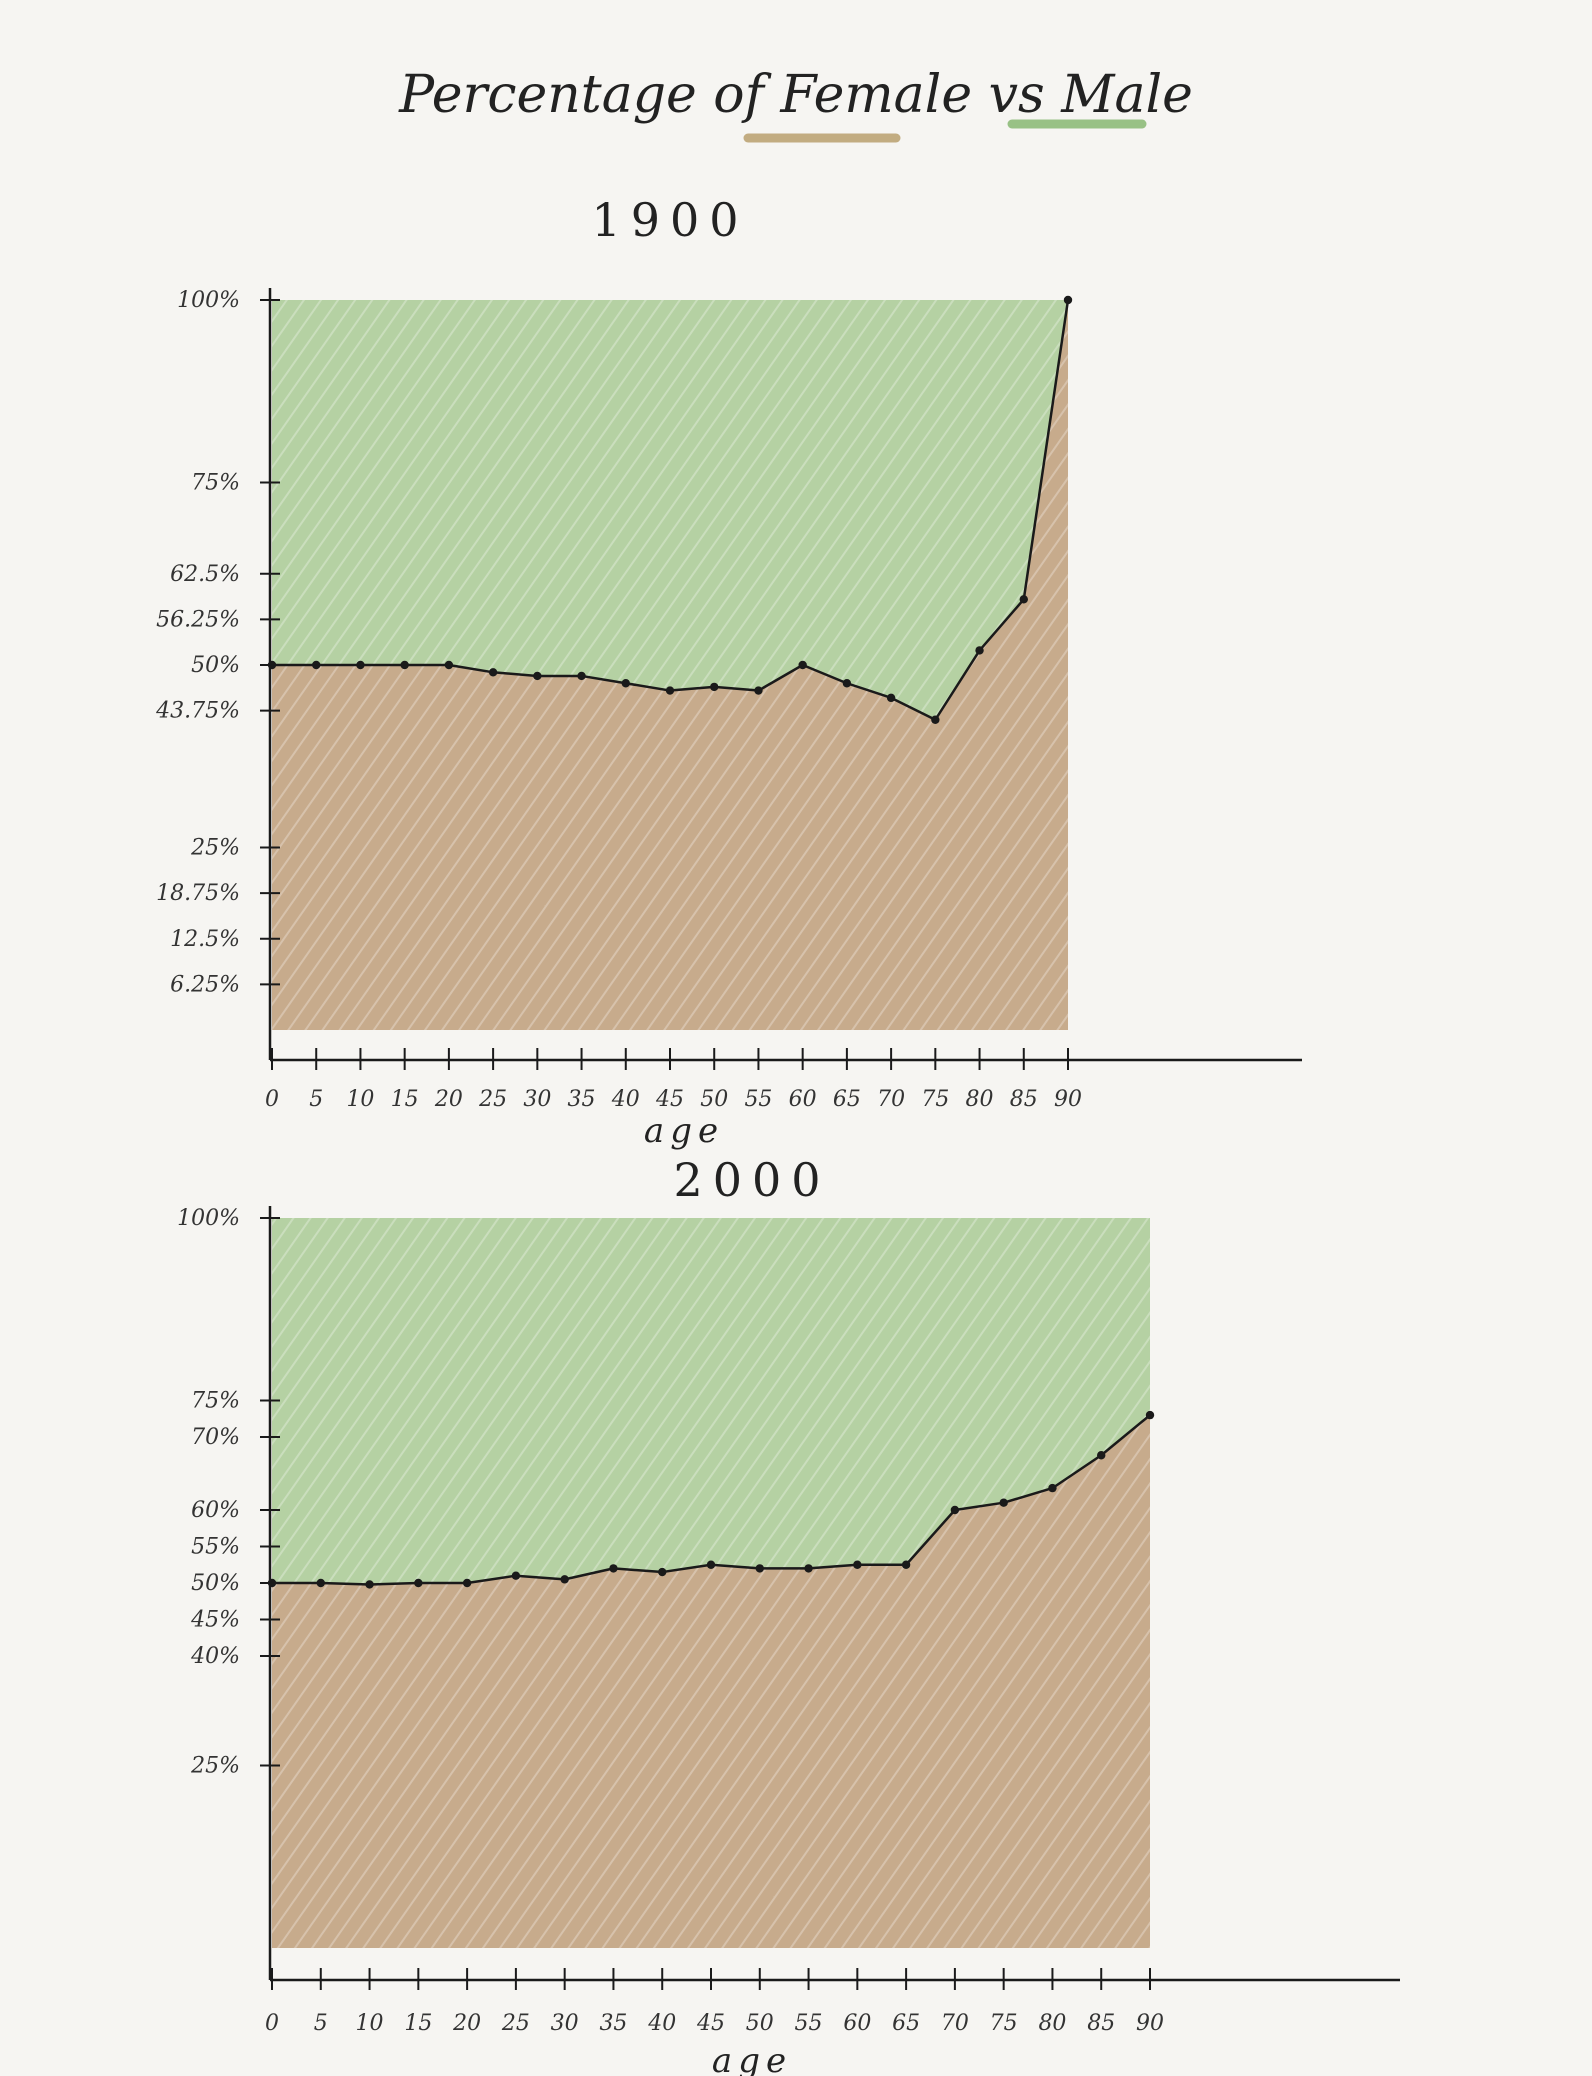 Image resolution: width=1592 pixels, height=2076 pixels. I want to click on chart-2000-x-tick-label-0: 0, so click(272, 2023).